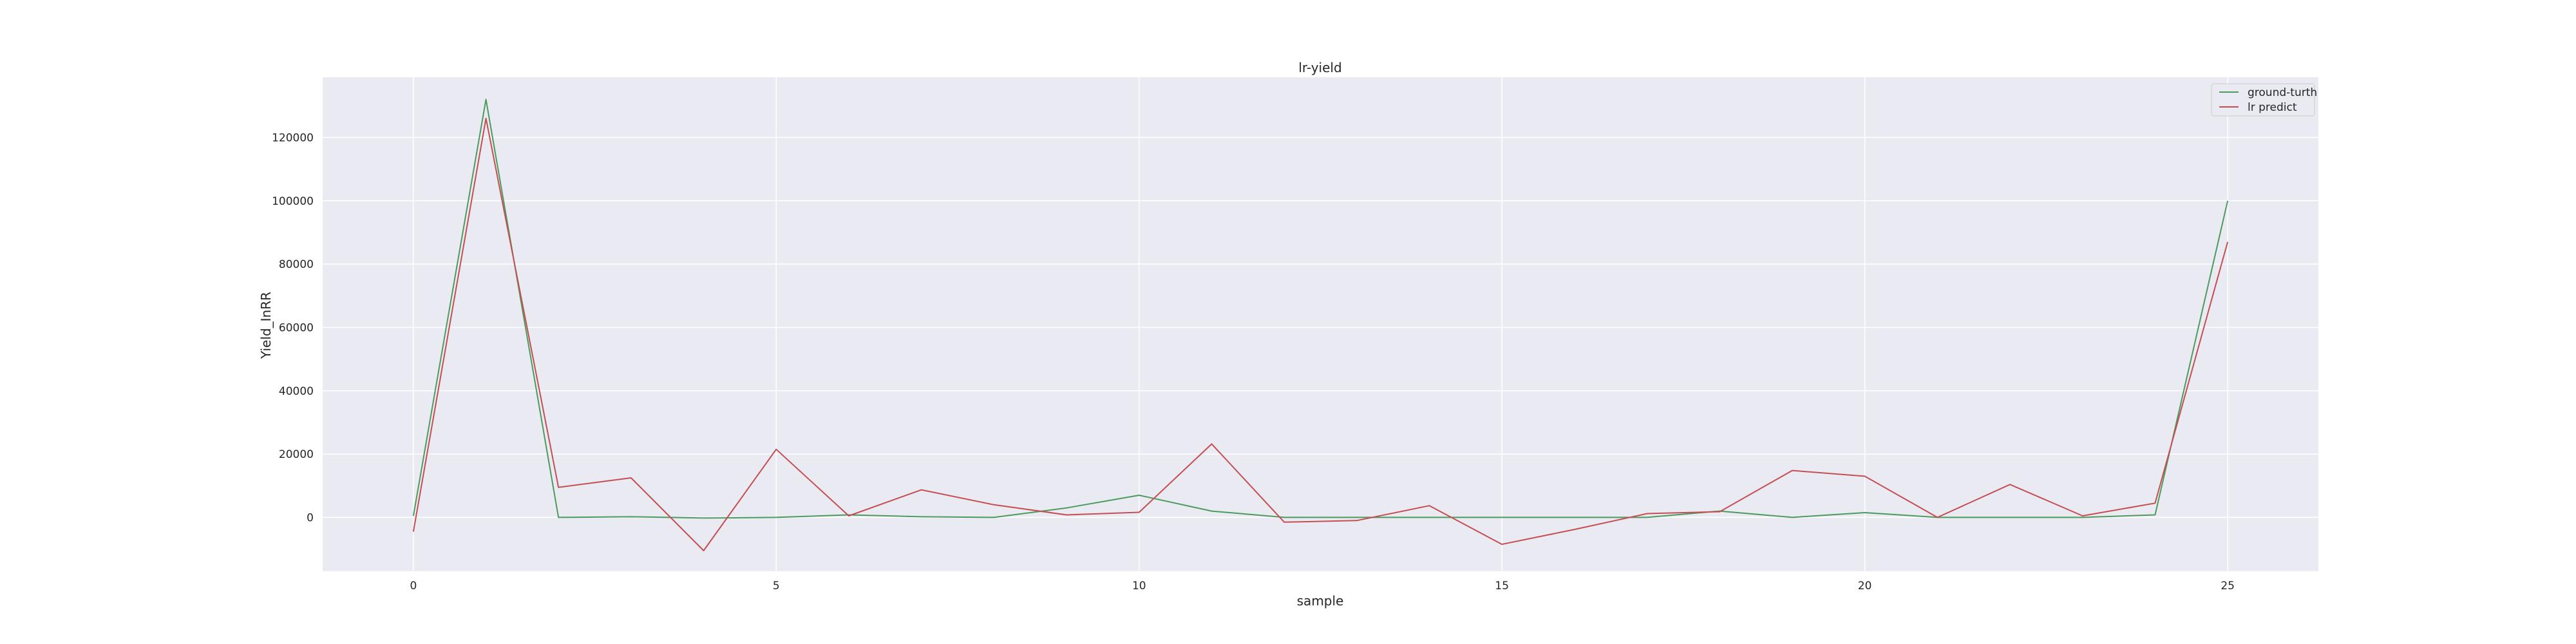 This screenshot has height=644, width=2576. Describe the element at coordinates (296, 264) in the screenshot. I see `y-tick-label: 80000` at that location.